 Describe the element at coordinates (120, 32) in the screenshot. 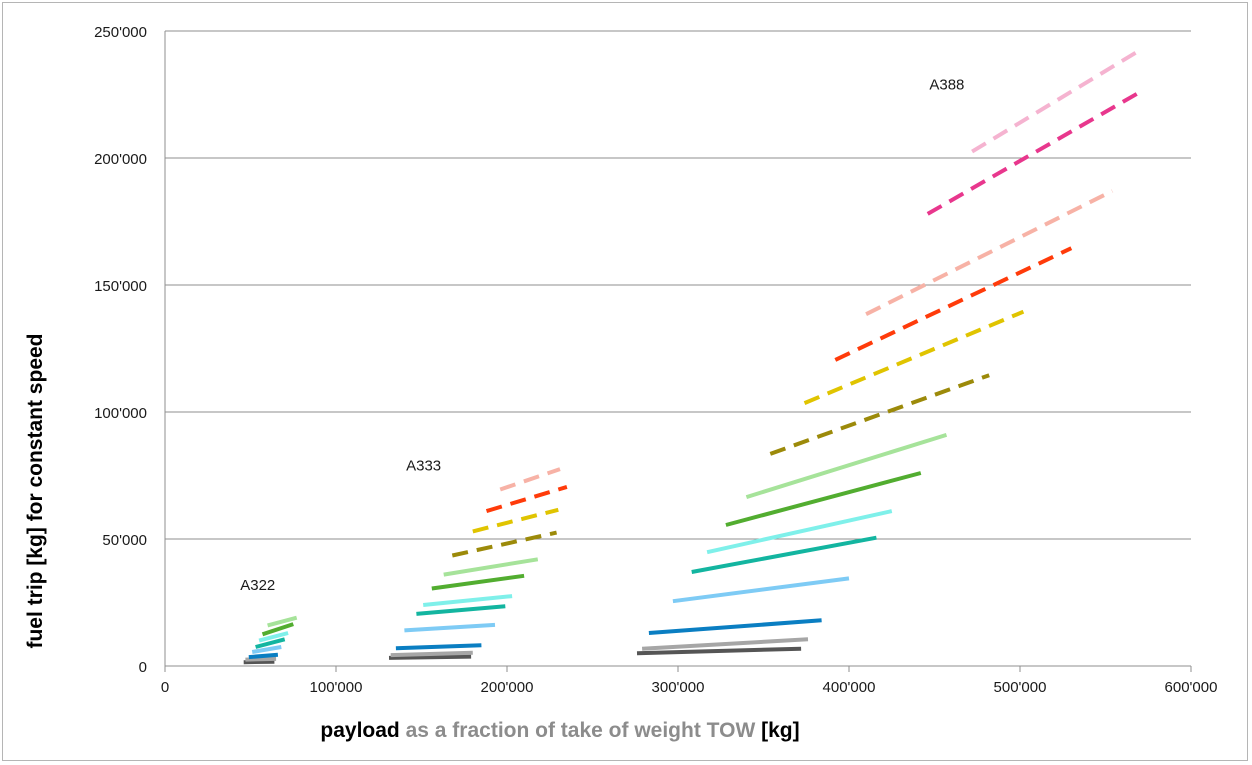

I see `y-tick-label-5: 250'000` at that location.